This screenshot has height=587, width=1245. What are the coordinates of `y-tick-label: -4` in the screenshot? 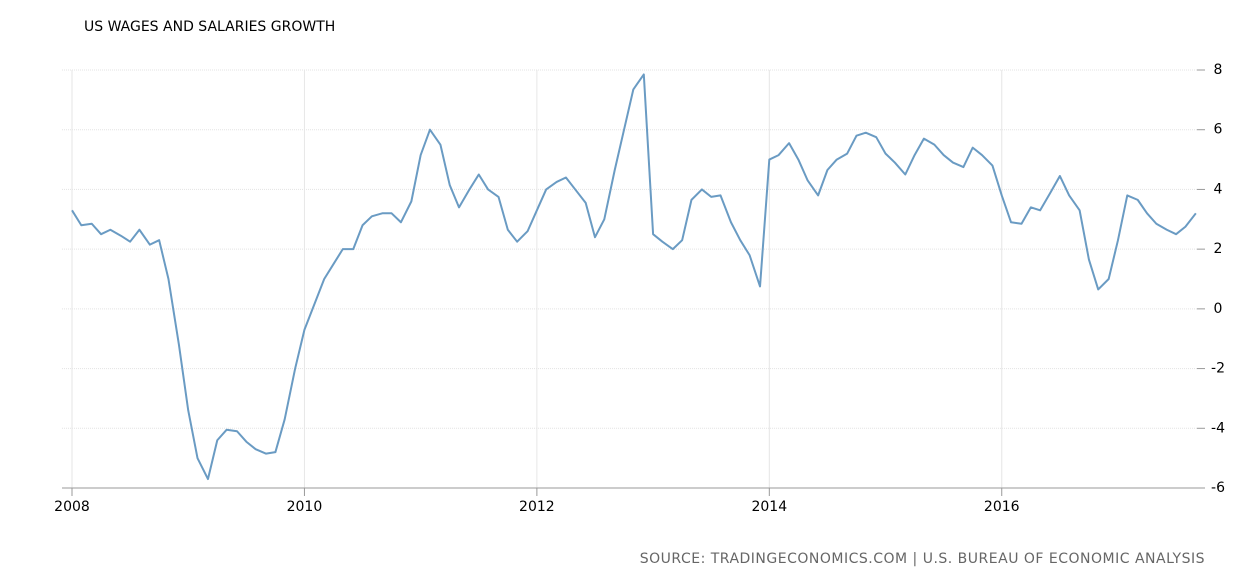 It's located at (1218, 428).